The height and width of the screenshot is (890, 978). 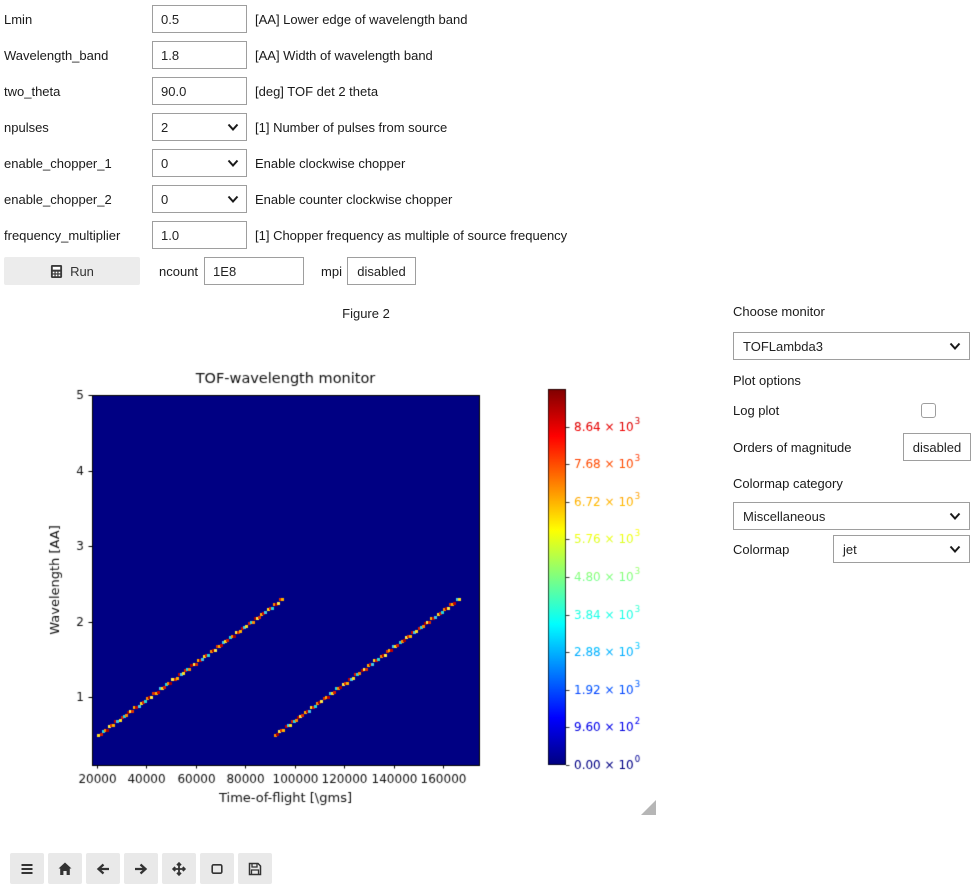 I want to click on toolbar-forward-button, so click(x=141, y=868).